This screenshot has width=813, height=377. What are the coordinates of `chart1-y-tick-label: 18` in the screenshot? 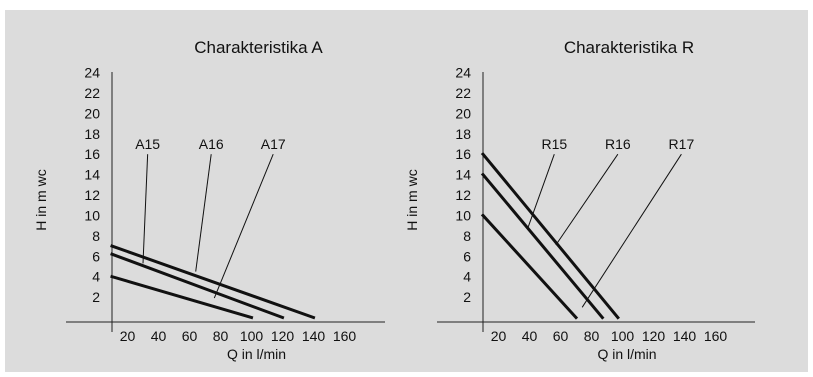 It's located at (92, 134).